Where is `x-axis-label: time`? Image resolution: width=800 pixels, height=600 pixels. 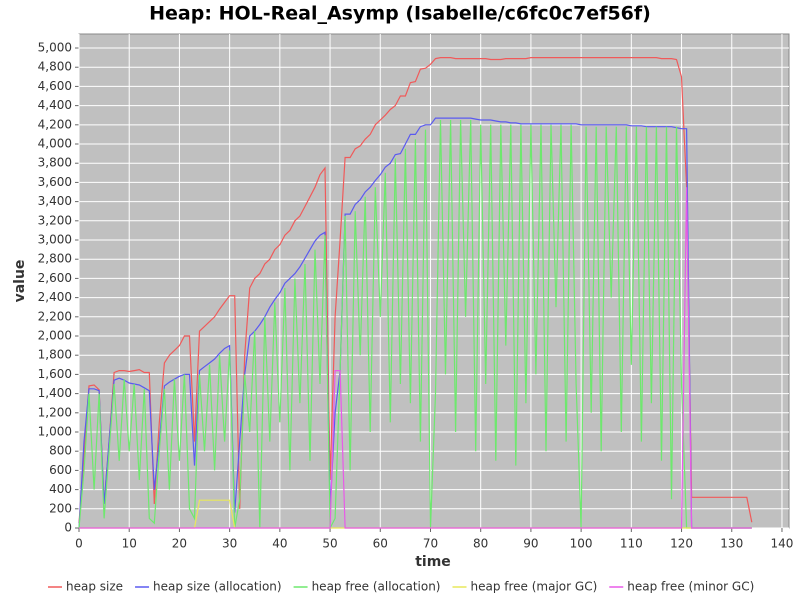 x-axis-label: time is located at coordinates (433, 562).